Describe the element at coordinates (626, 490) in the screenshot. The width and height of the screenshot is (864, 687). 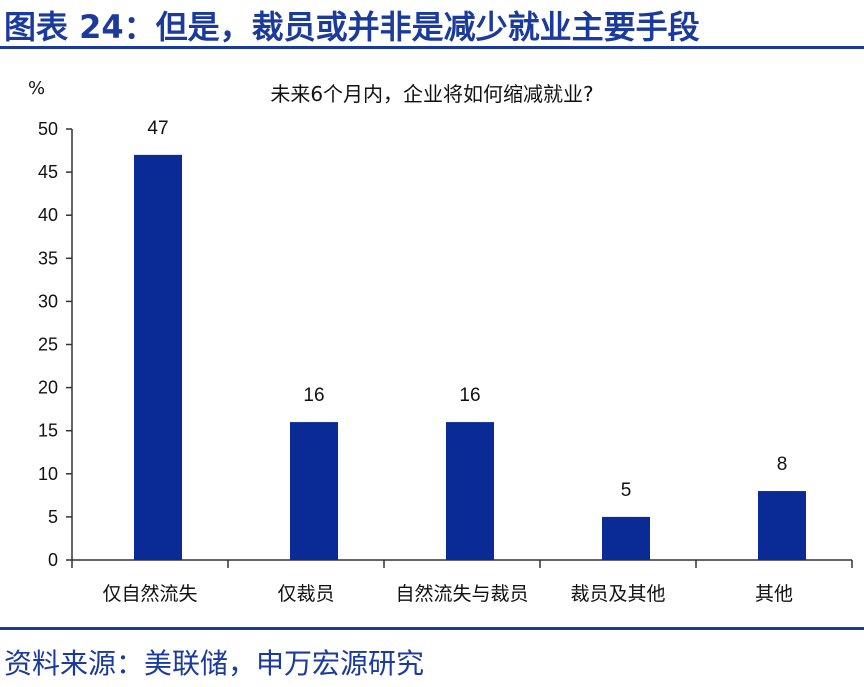
I see `data-label: 5` at that location.